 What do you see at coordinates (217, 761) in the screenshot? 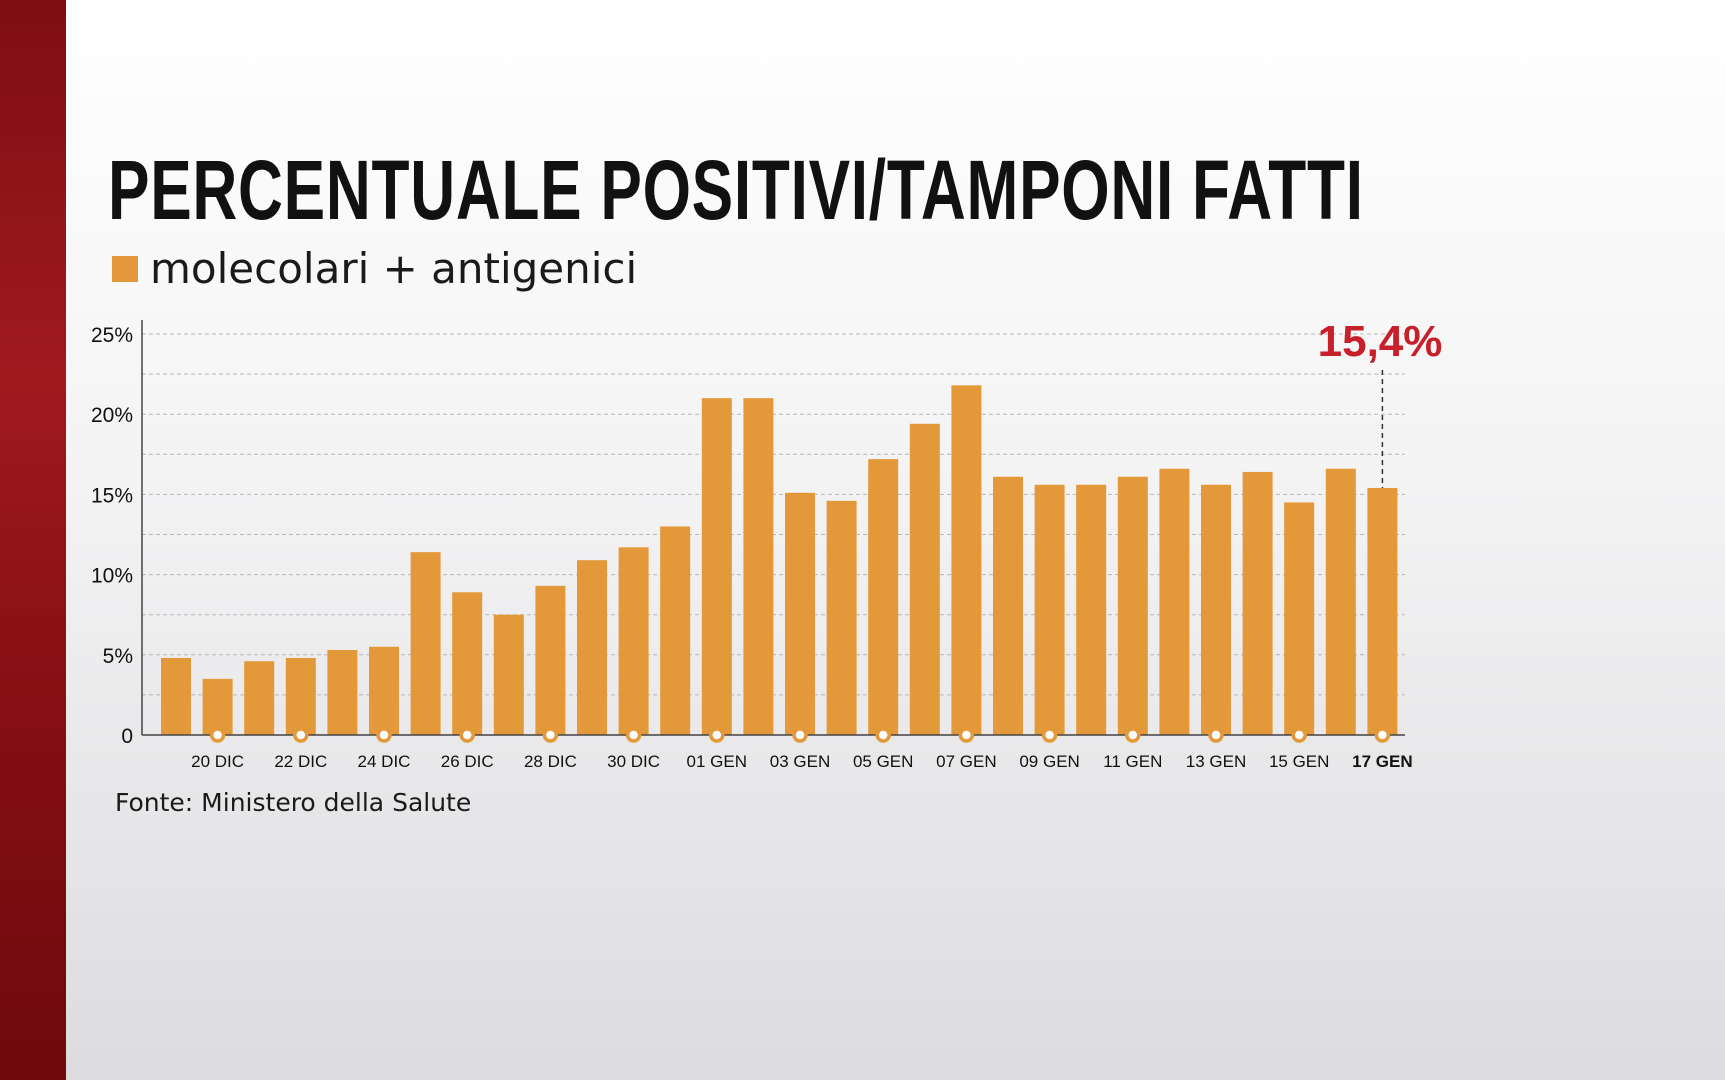
I see `x-tick-label: 20 DIC` at bounding box center [217, 761].